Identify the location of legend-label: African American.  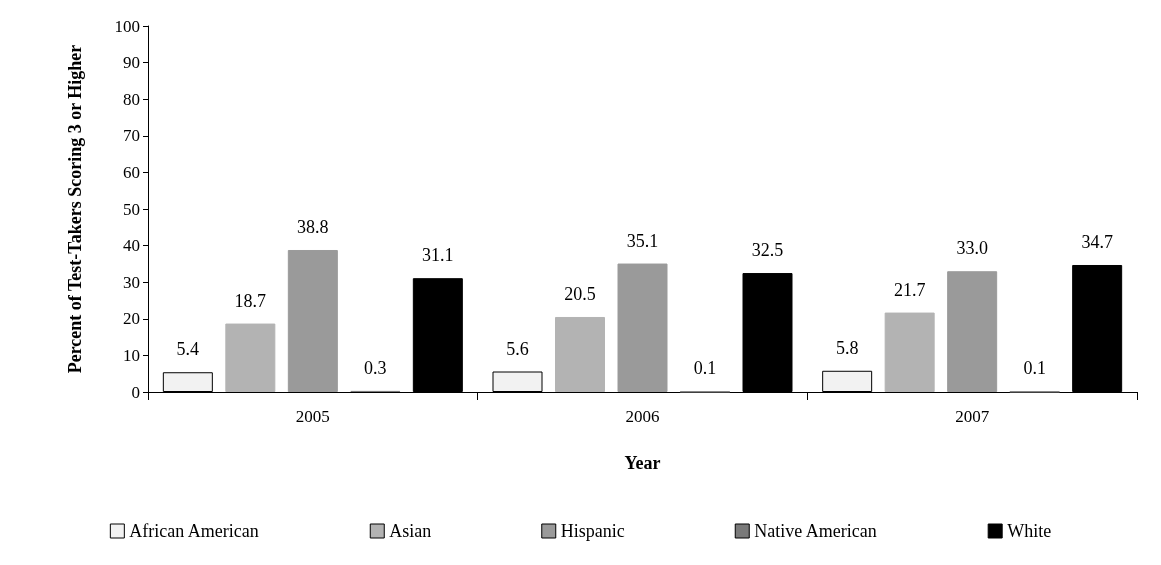
(194, 531).